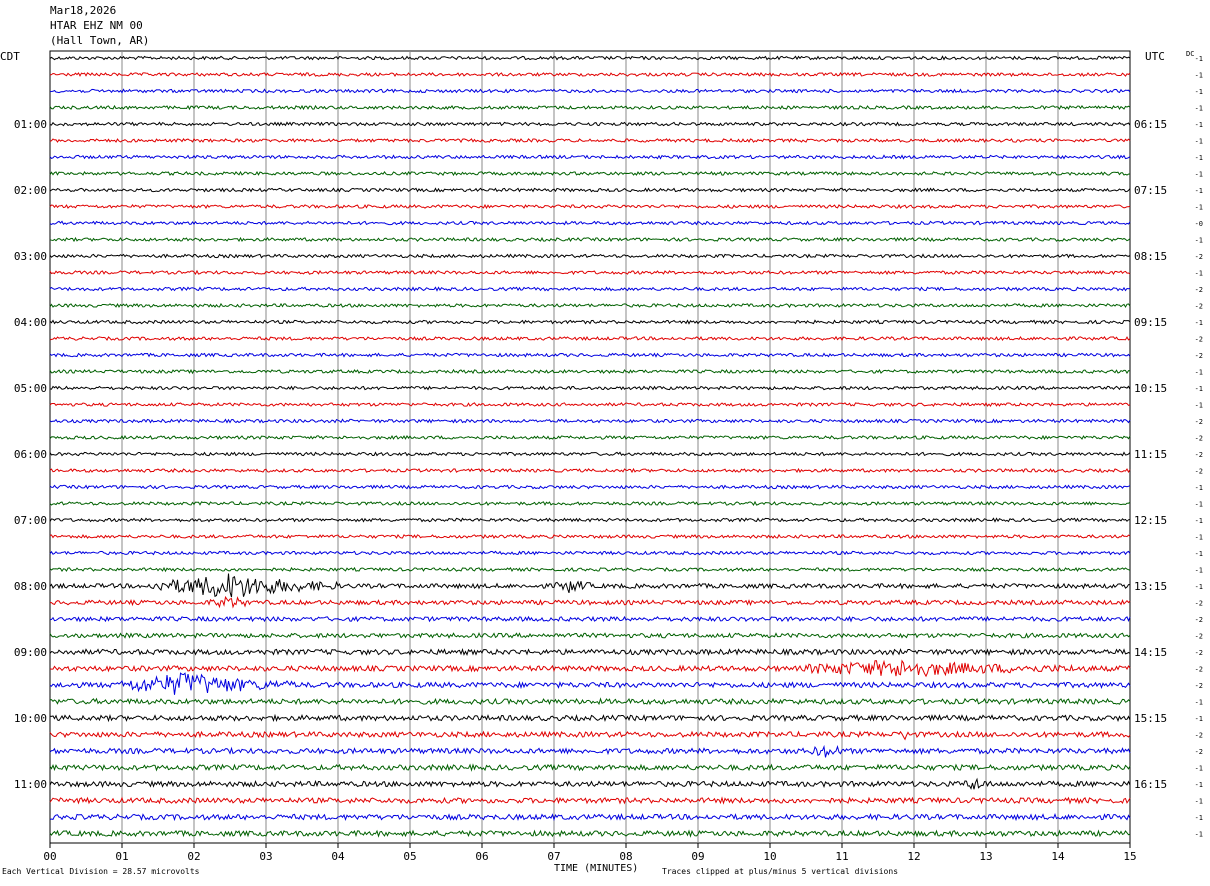 This screenshot has height=886, width=1210. What do you see at coordinates (338, 856) in the screenshot?
I see `x-tick-label: 04` at bounding box center [338, 856].